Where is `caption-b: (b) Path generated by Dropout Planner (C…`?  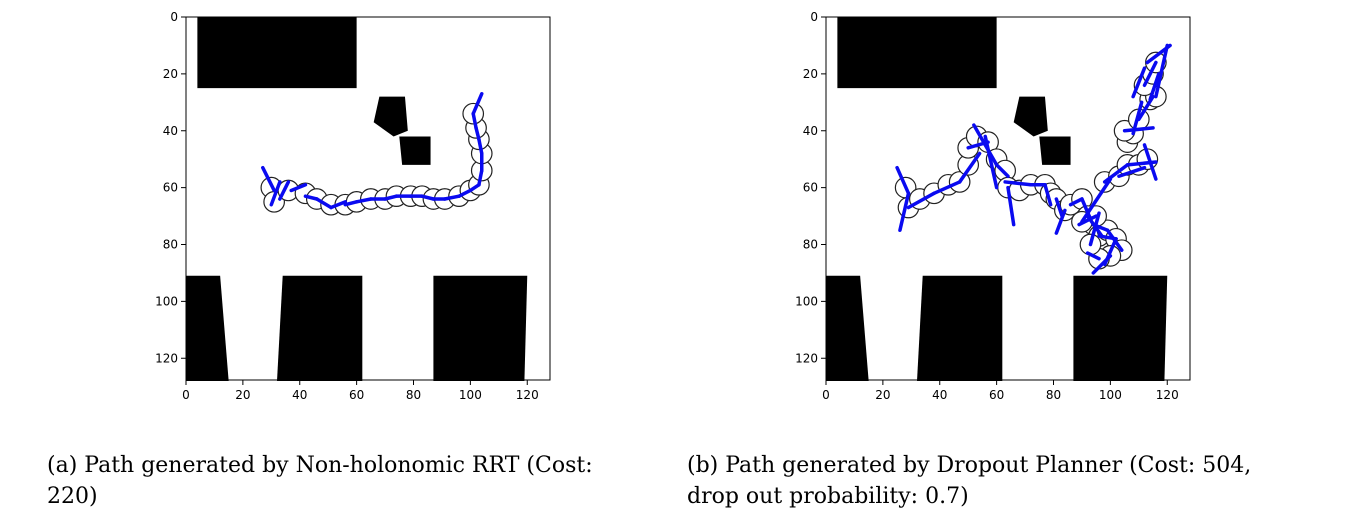 caption-b: (b) Path generated by Dropout Planner (C… is located at coordinates (969, 481).